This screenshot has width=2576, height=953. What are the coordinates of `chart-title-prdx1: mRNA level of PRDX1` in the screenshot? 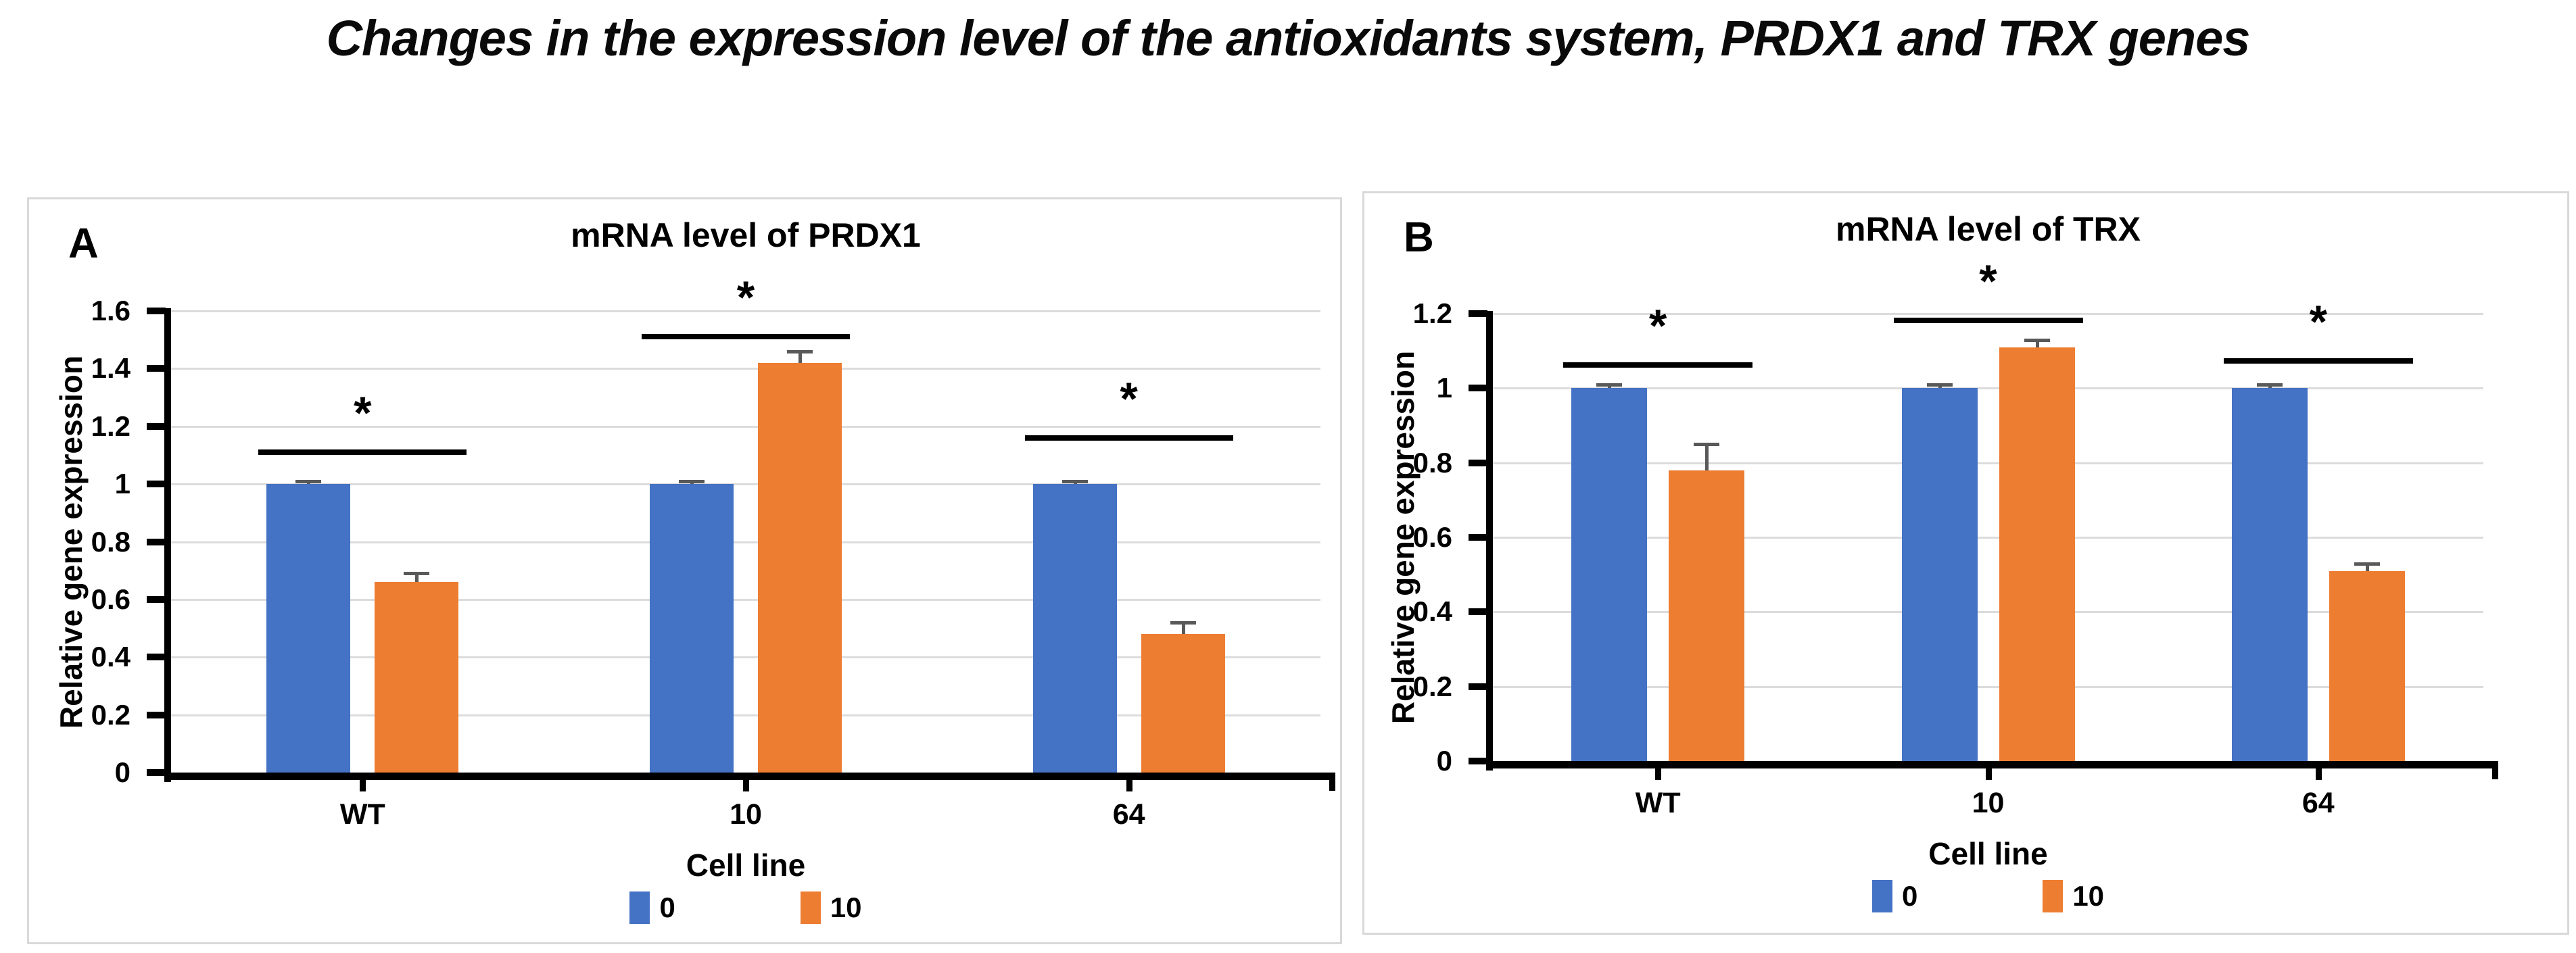 It's located at (746, 235).